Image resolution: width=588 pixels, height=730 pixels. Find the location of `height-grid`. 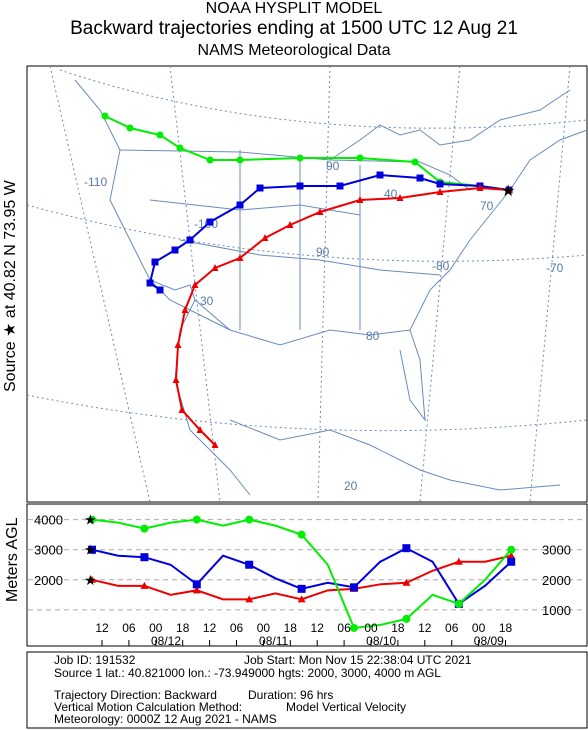

height-grid is located at coordinates (307, 565).